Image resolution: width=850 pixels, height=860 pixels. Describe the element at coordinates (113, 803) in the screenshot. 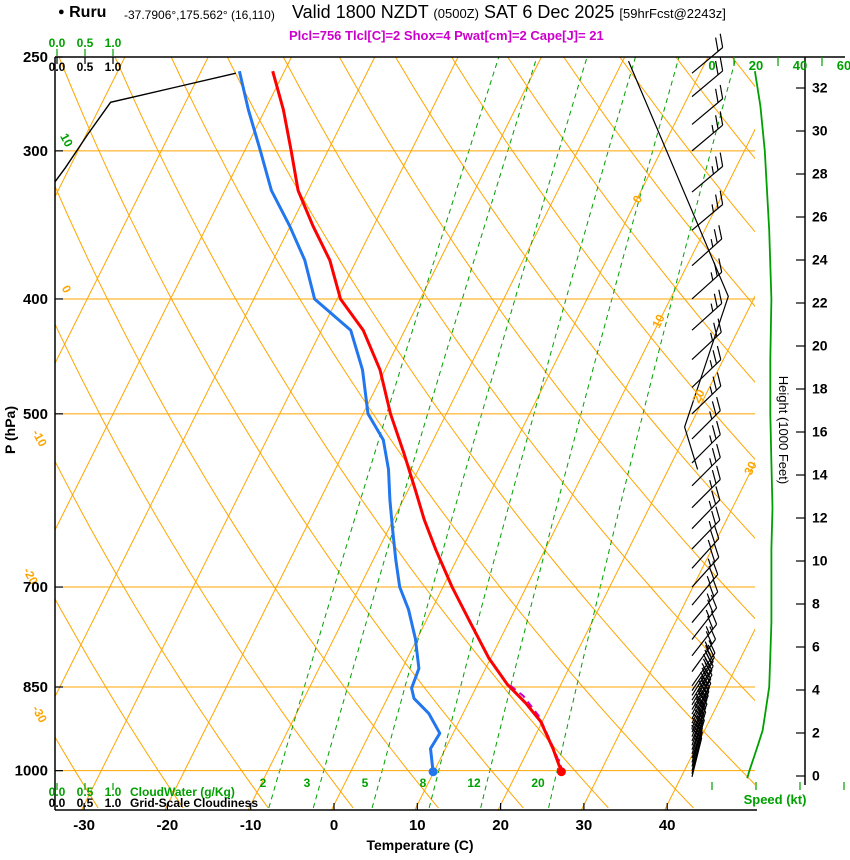

I see `cloudiness-scale-bottom: 1.0` at that location.